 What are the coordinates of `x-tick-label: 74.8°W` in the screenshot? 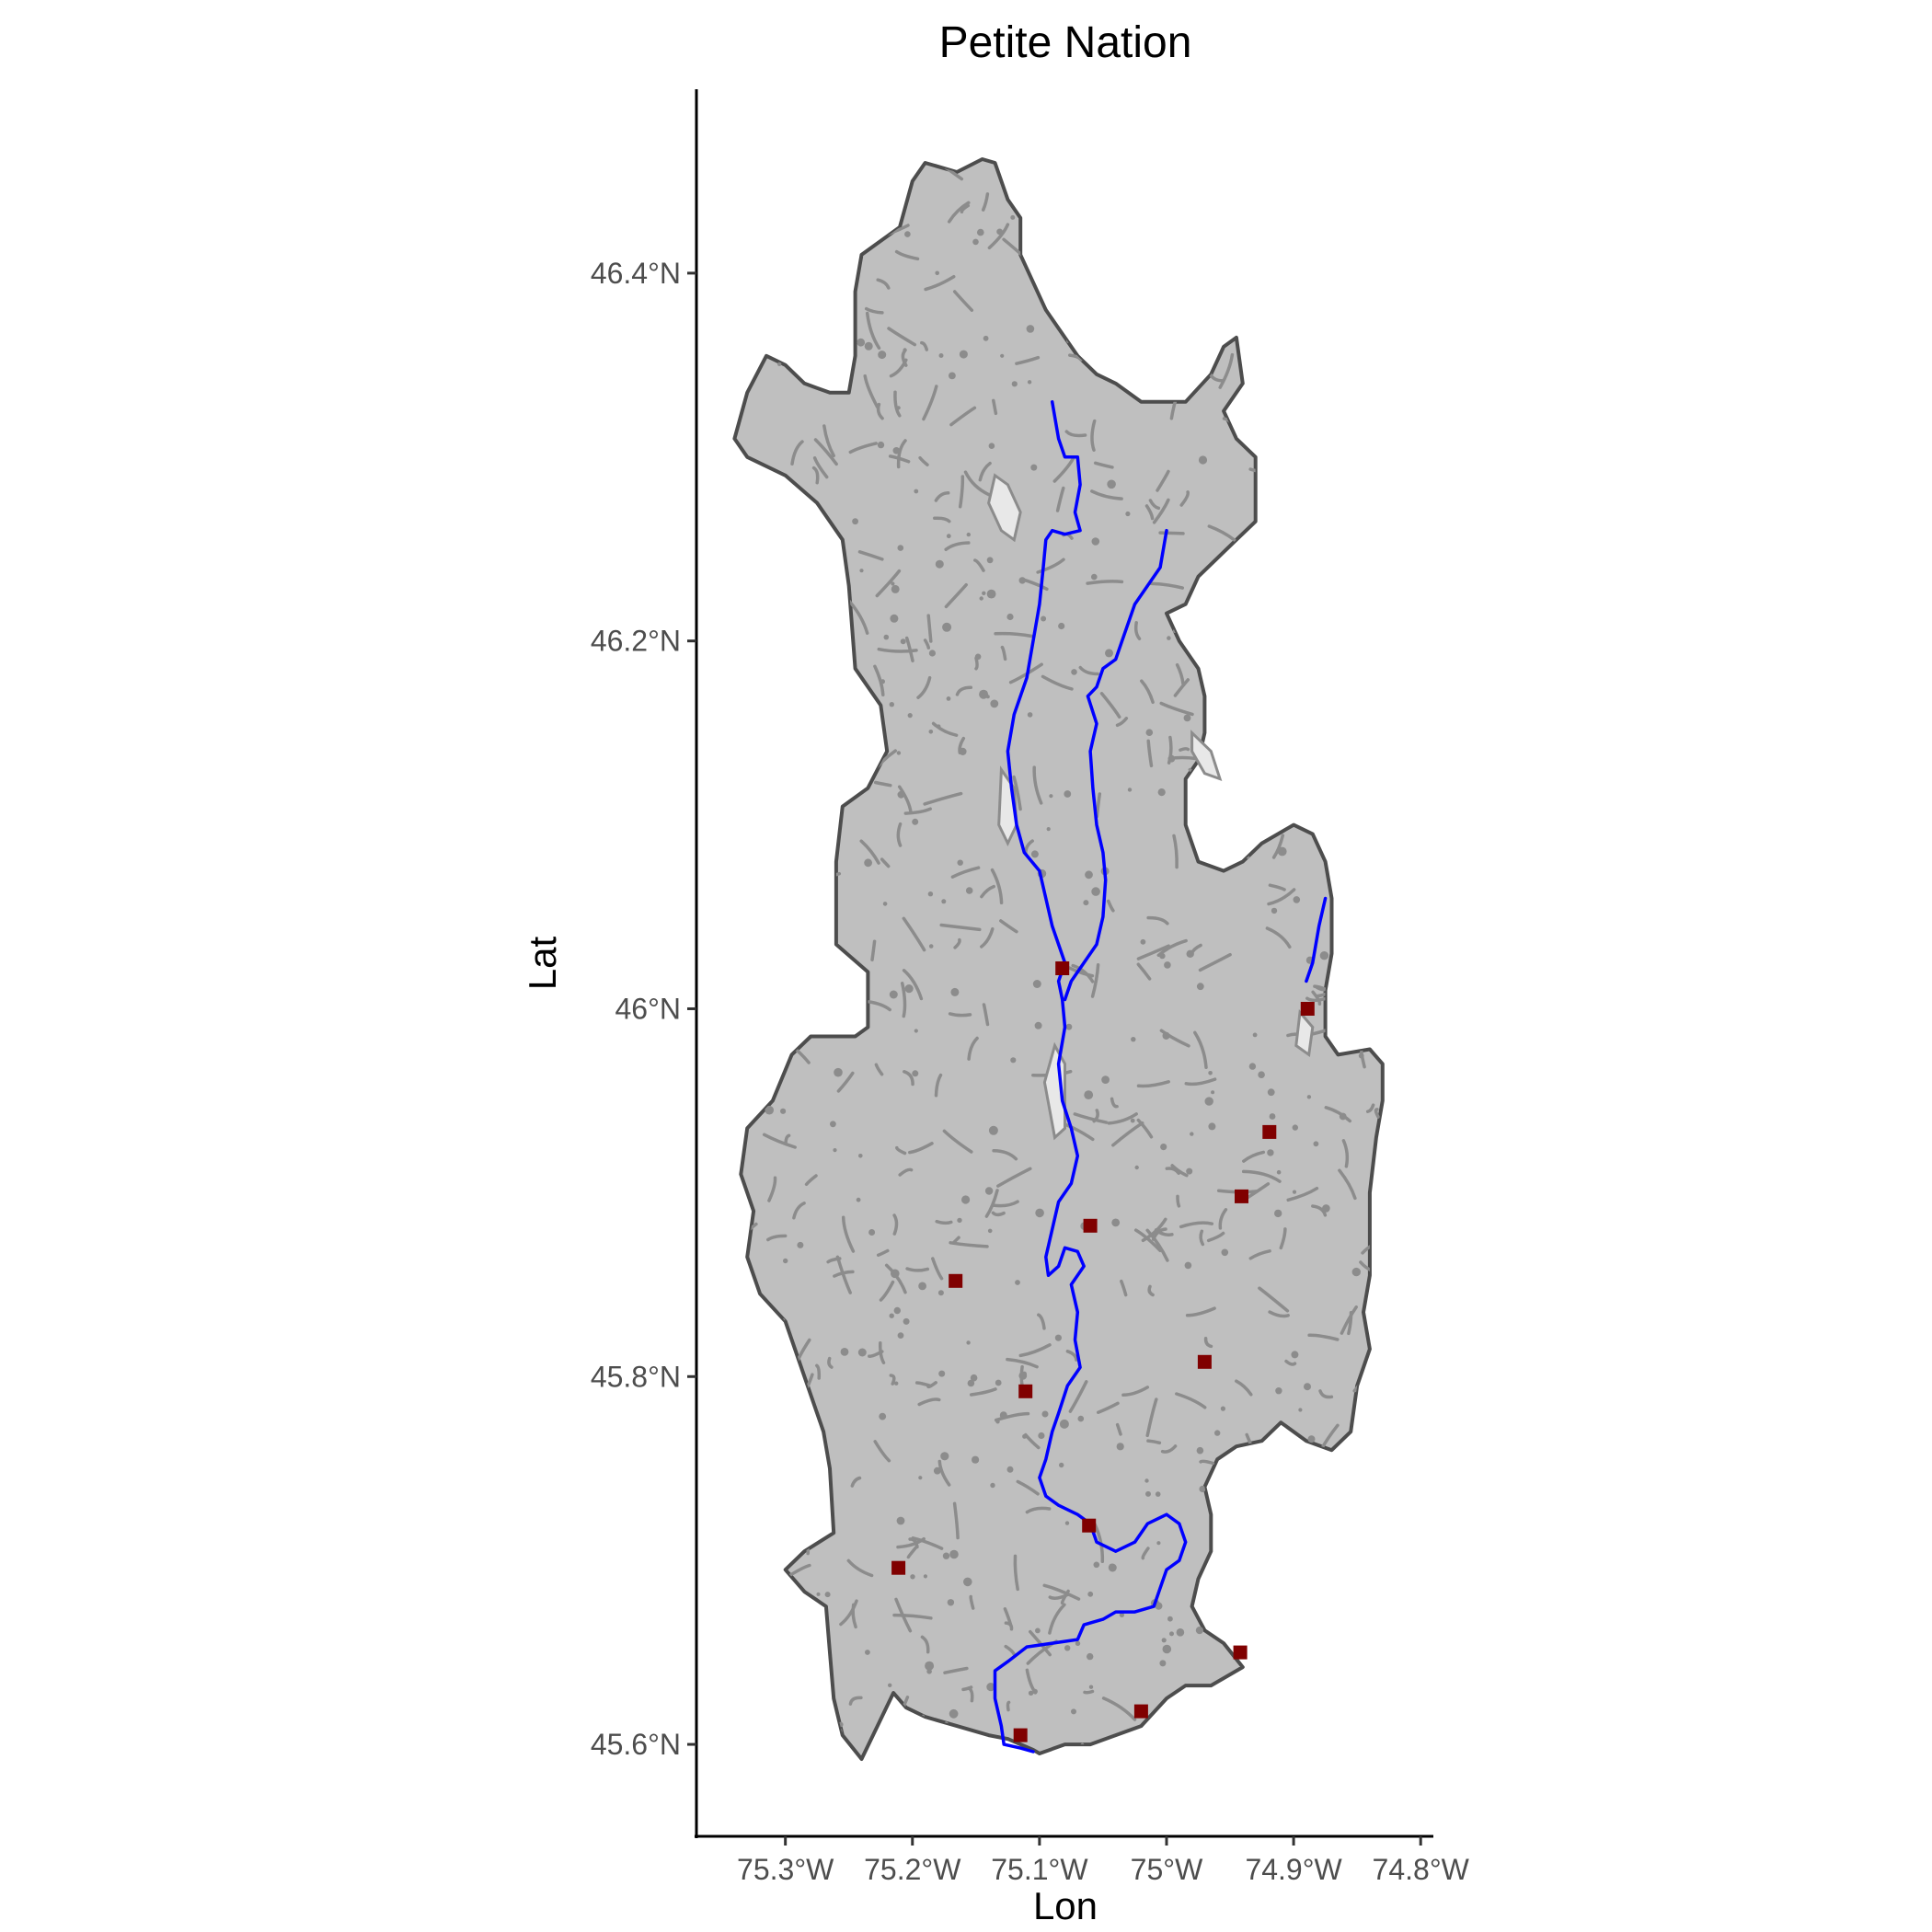 It's located at (1421, 1869).